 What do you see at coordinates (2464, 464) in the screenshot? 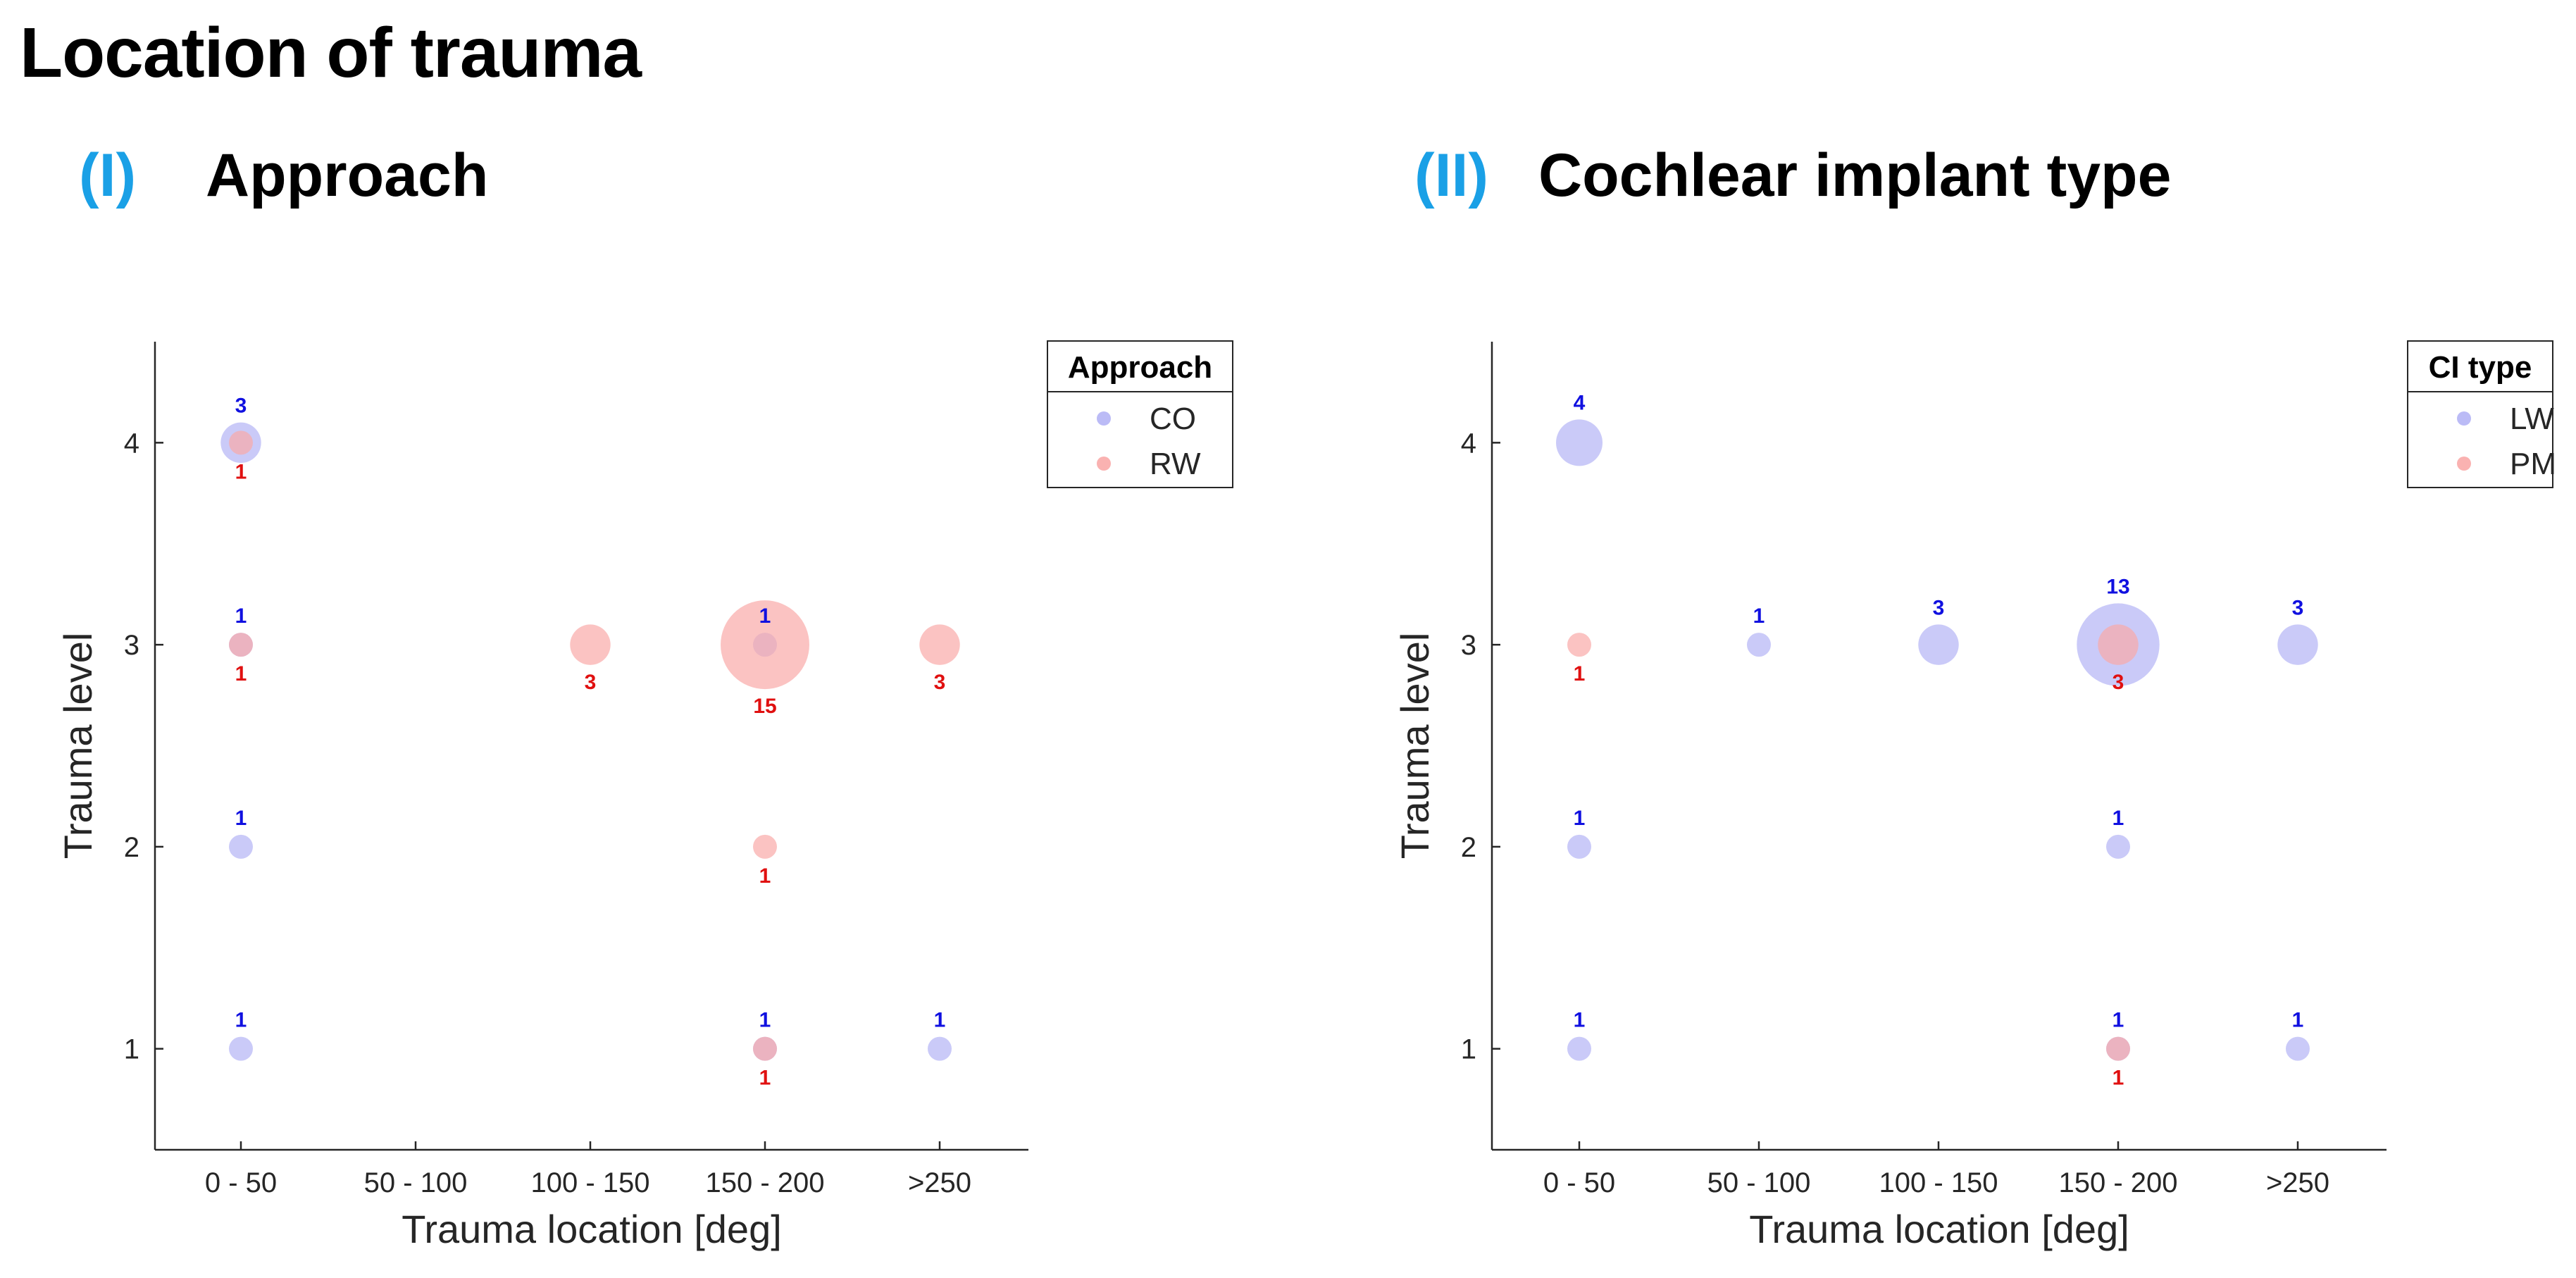
I see `legend-marker-pm` at bounding box center [2464, 464].